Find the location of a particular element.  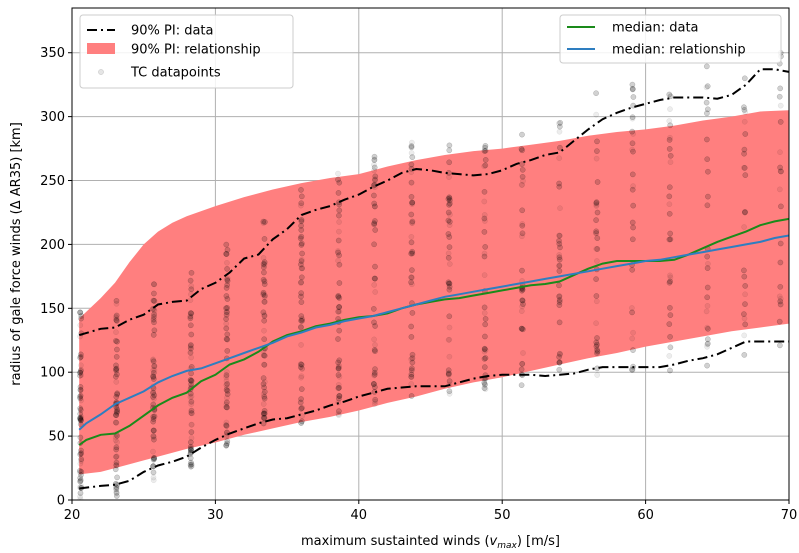

legend-right-label-0: median: data is located at coordinates (655, 28).